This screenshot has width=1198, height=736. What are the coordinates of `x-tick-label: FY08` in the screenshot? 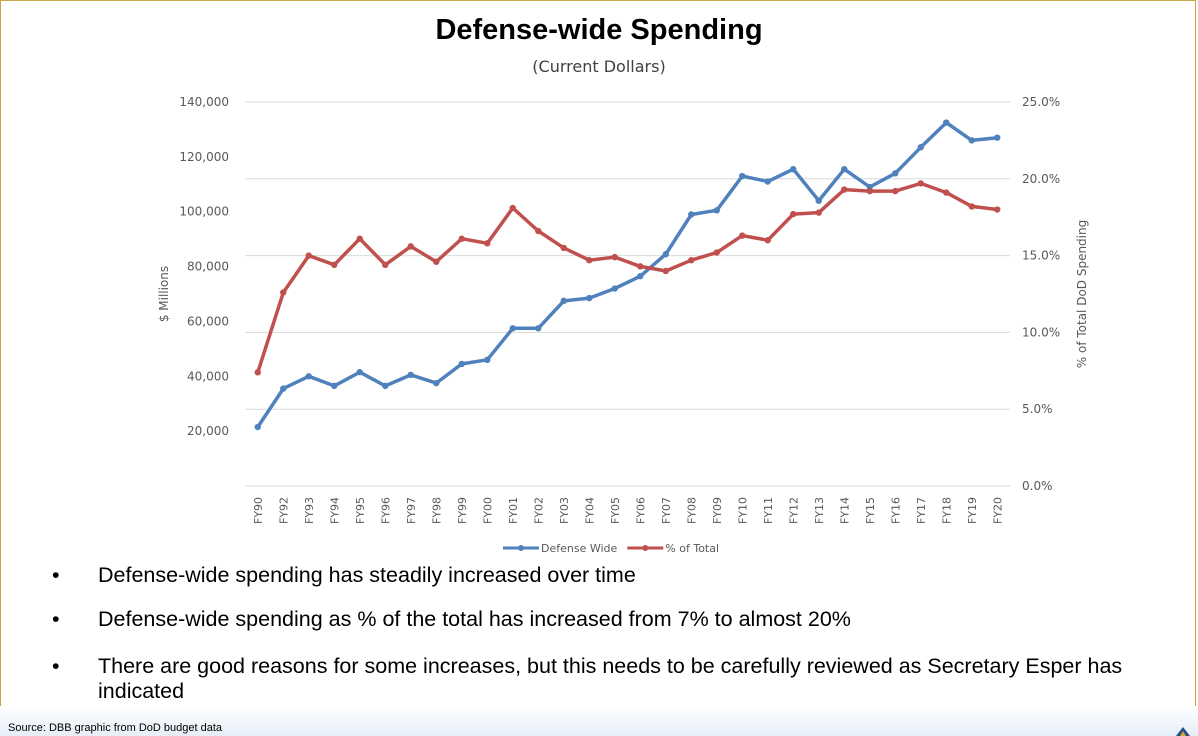 It's located at (691, 510).